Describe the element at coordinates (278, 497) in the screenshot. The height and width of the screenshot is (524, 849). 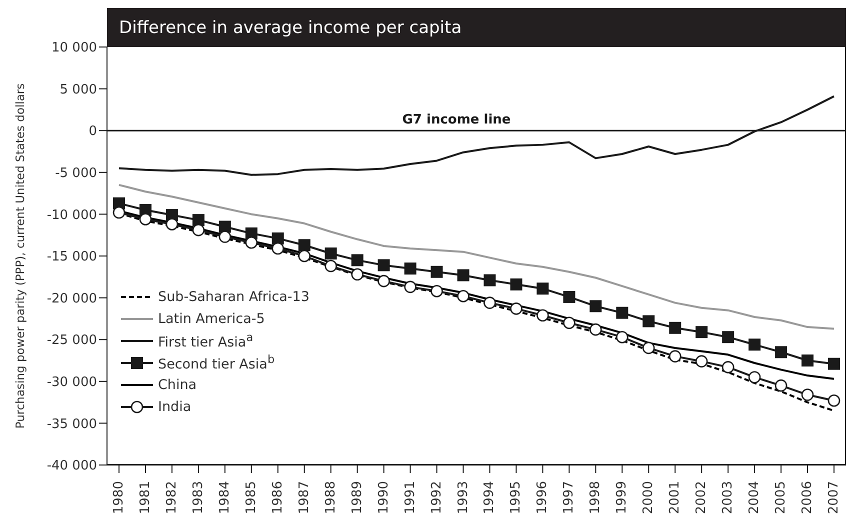
I see `x-tick-label: 1986` at that location.